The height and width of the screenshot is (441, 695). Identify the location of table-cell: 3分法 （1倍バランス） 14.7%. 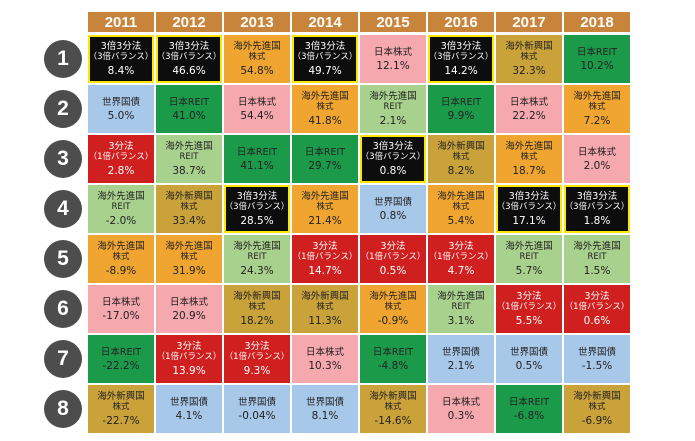
(325, 259).